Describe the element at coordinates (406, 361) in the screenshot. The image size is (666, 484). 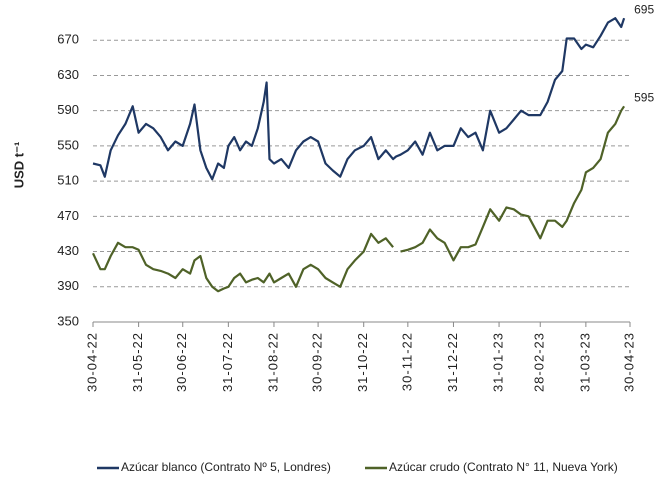
I see `x-tick-label: 30-11-22` at that location.